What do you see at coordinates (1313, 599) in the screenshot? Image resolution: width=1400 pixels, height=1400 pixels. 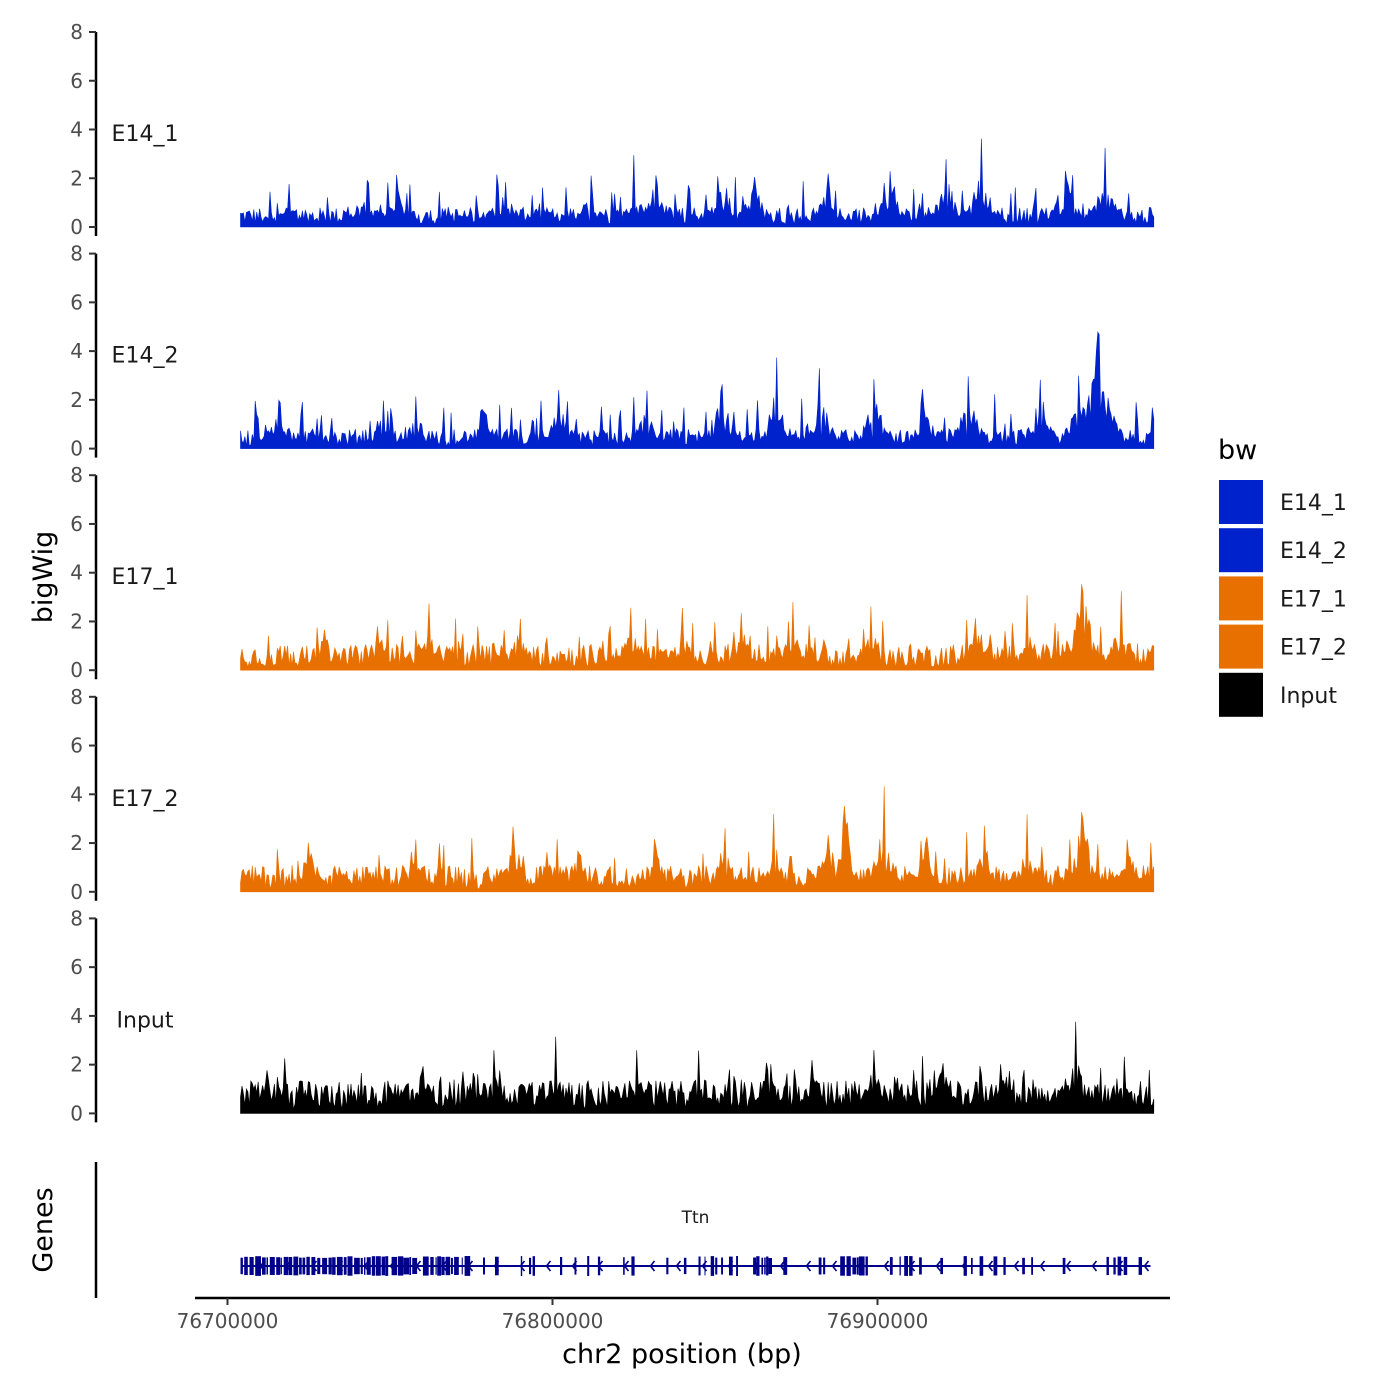 I see `legend-label: E17_1` at bounding box center [1313, 599].